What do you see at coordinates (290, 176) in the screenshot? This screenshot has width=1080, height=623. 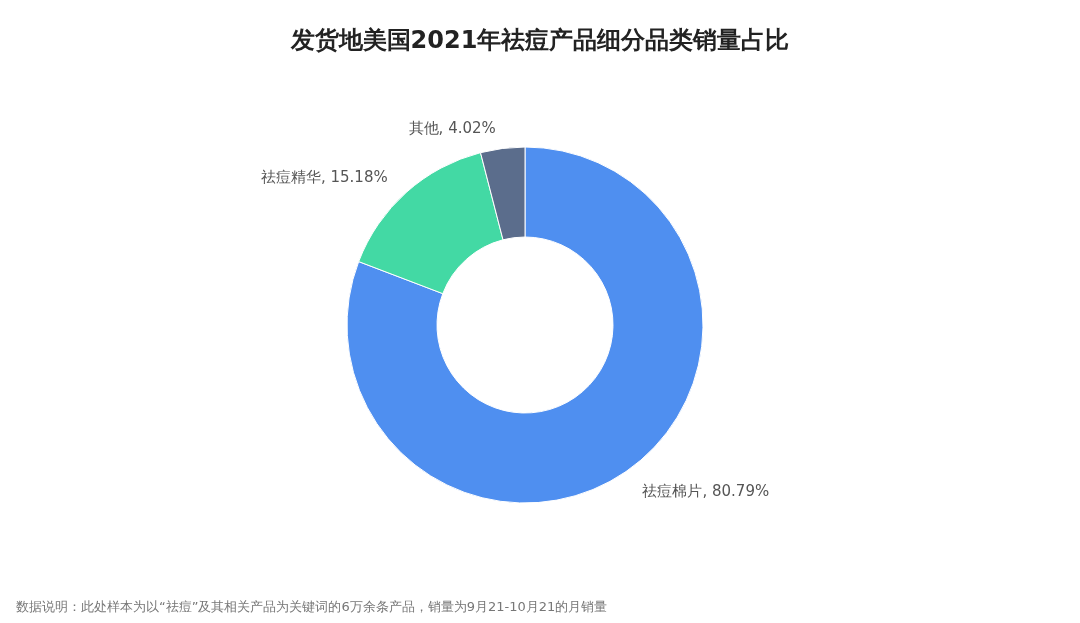 I see `slice-label: 祛痘精华` at bounding box center [290, 176].